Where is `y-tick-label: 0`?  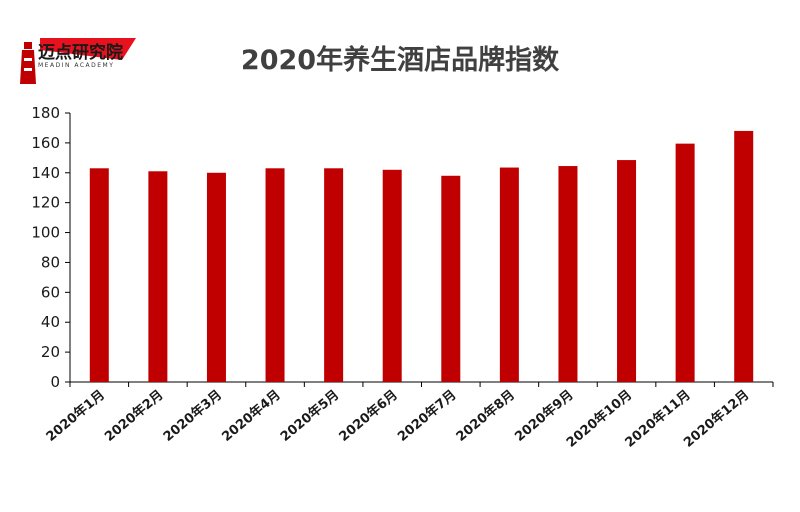 y-tick-label: 0 is located at coordinates (55, 382).